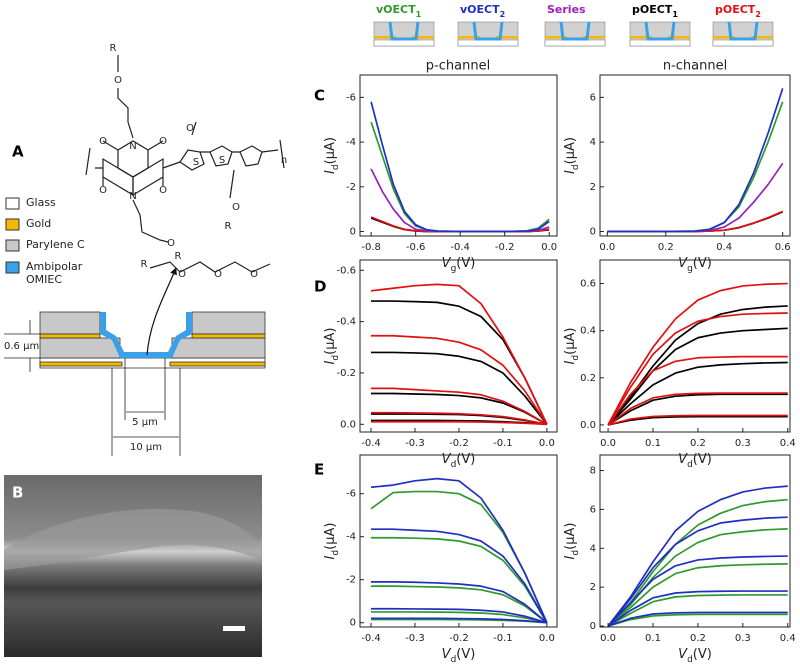 The image size is (800, 665). What do you see at coordinates (351, 142) in the screenshot?
I see `y-tick-label: -4` at bounding box center [351, 142].